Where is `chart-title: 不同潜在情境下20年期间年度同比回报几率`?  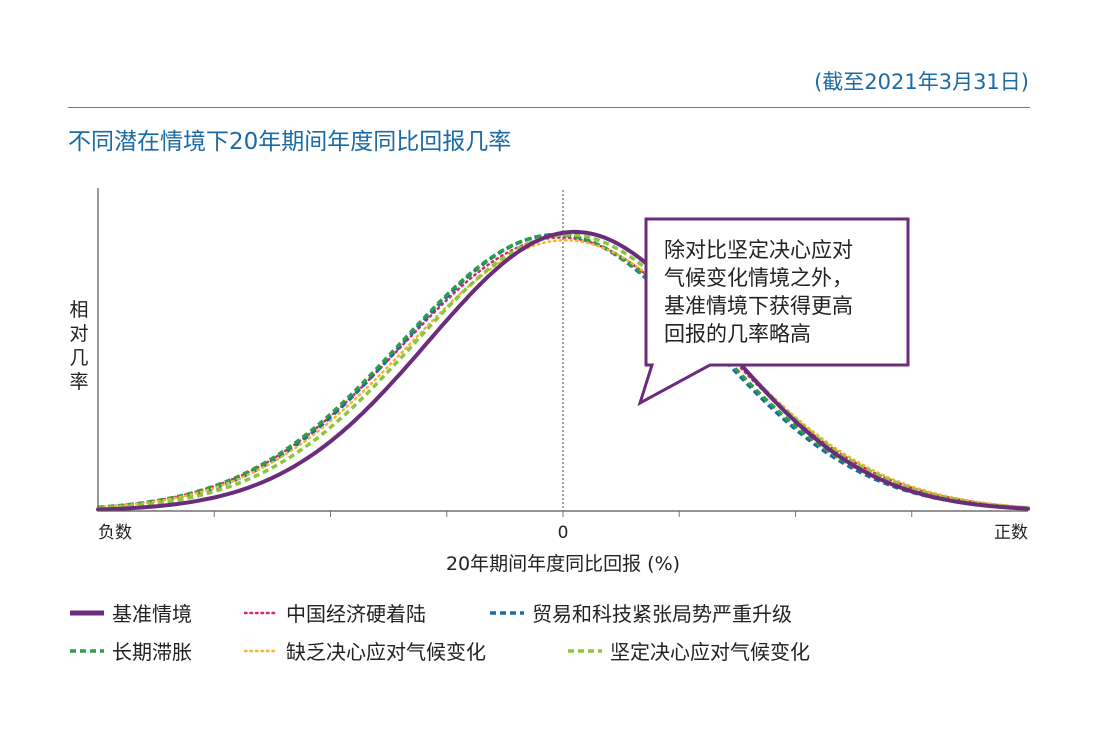 chart-title: 不同潜在情境下20年期间年度同比回报几率 is located at coordinates (290, 142).